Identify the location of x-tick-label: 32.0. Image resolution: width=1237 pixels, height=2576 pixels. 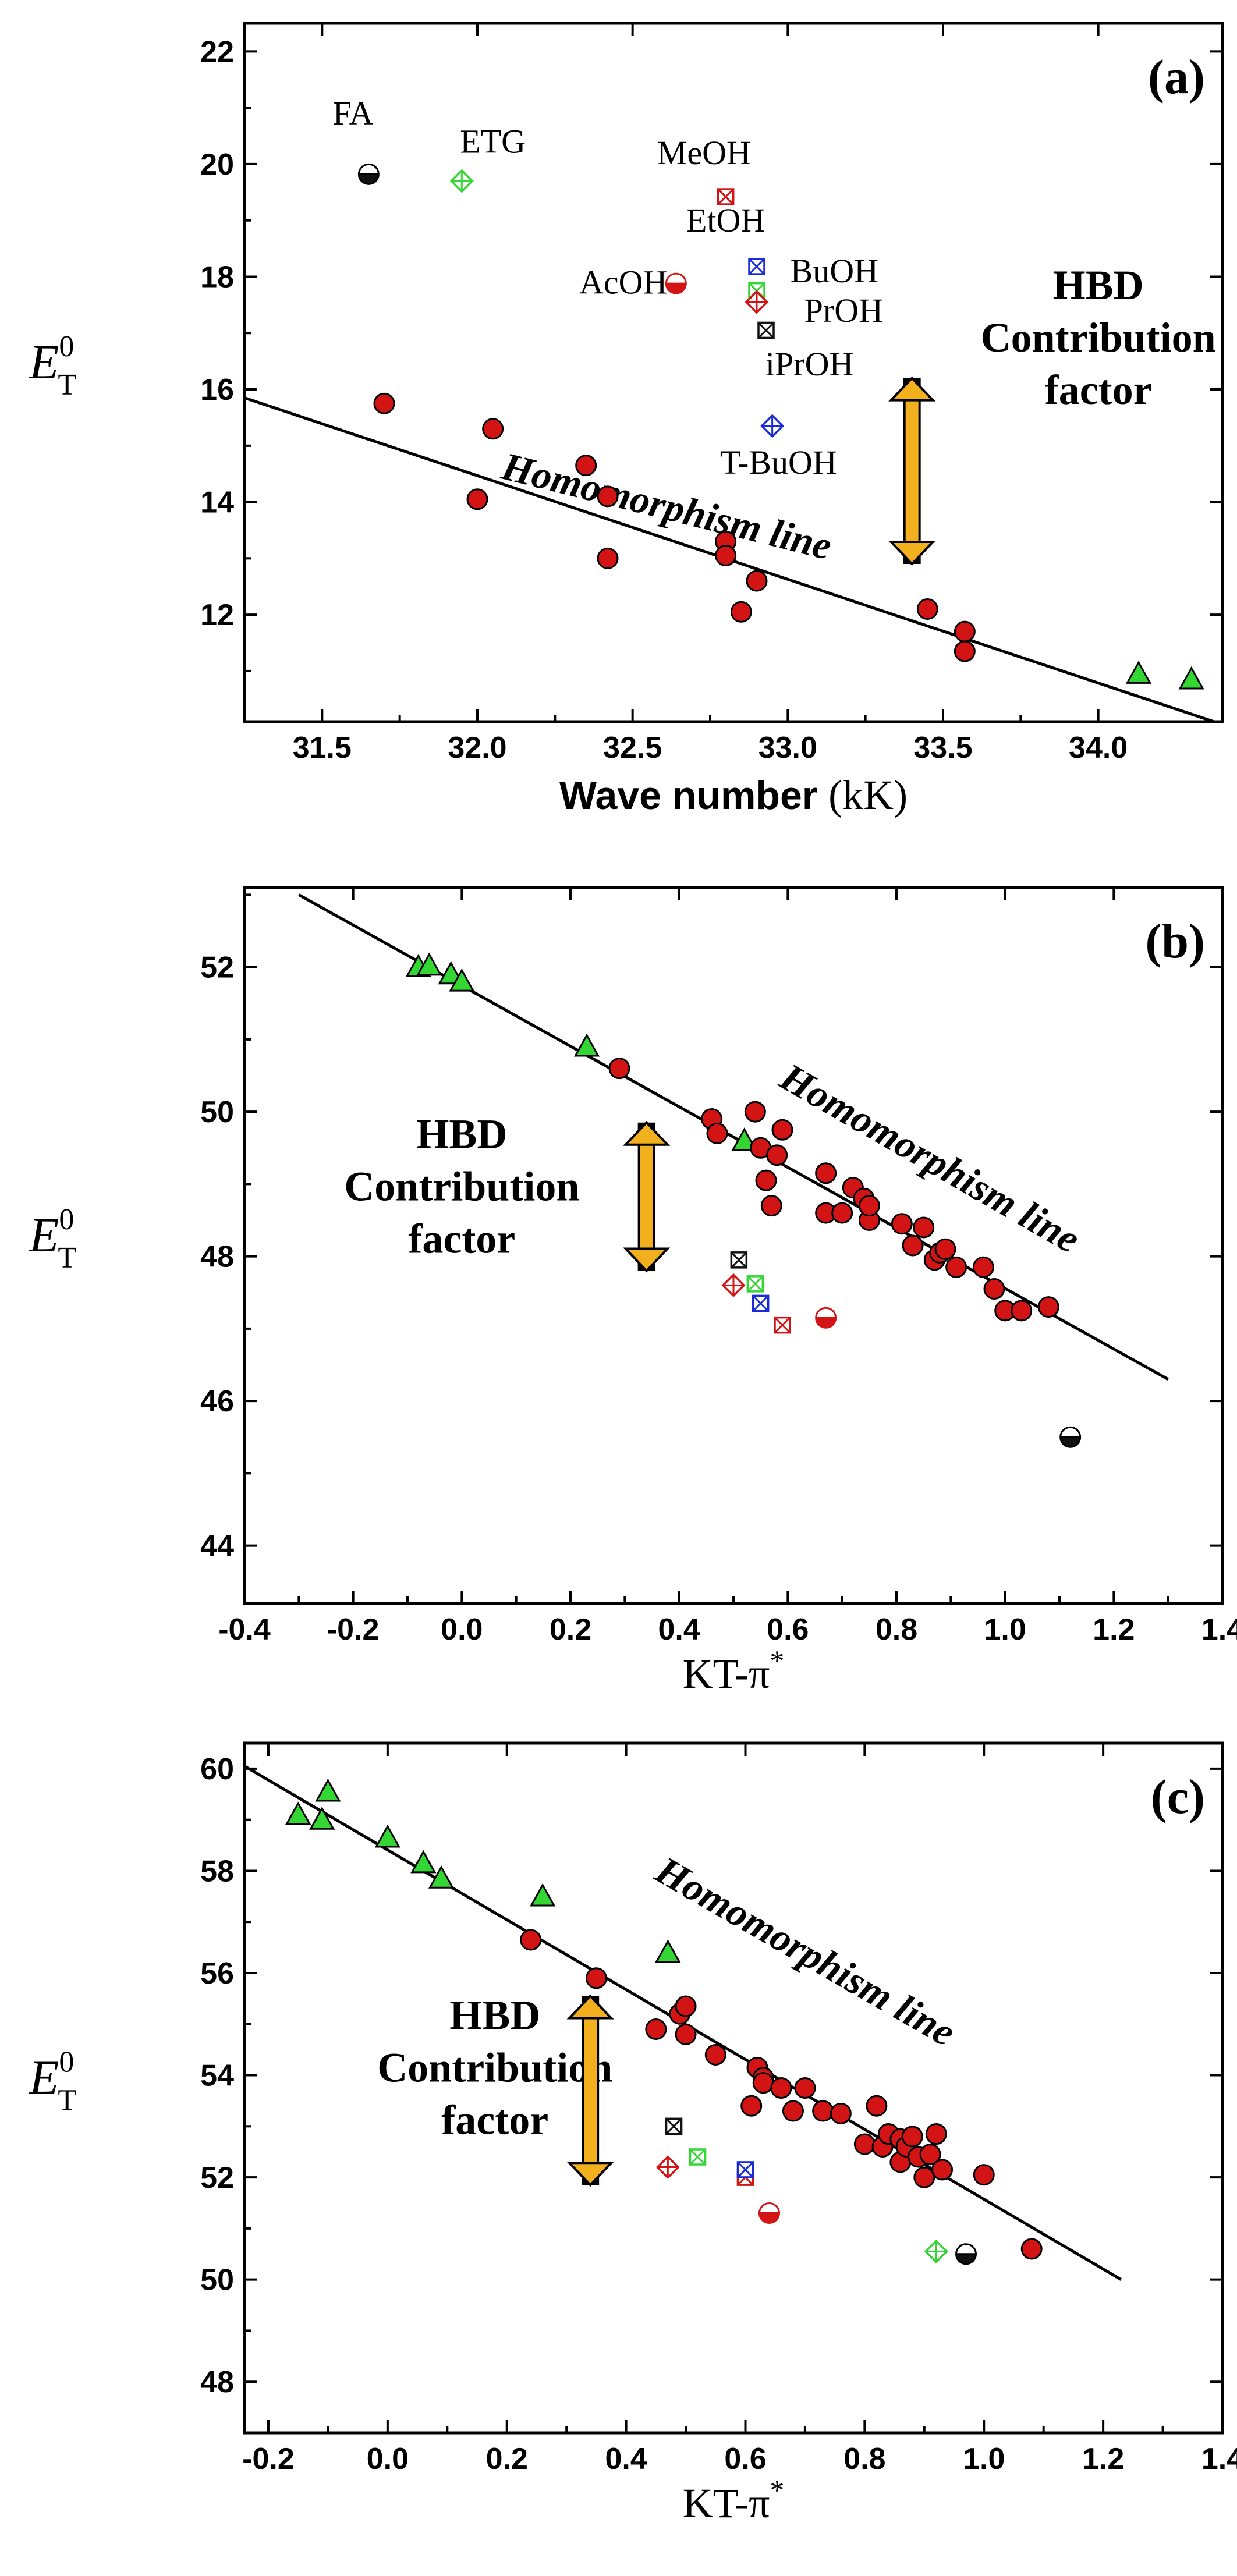
(477, 748).